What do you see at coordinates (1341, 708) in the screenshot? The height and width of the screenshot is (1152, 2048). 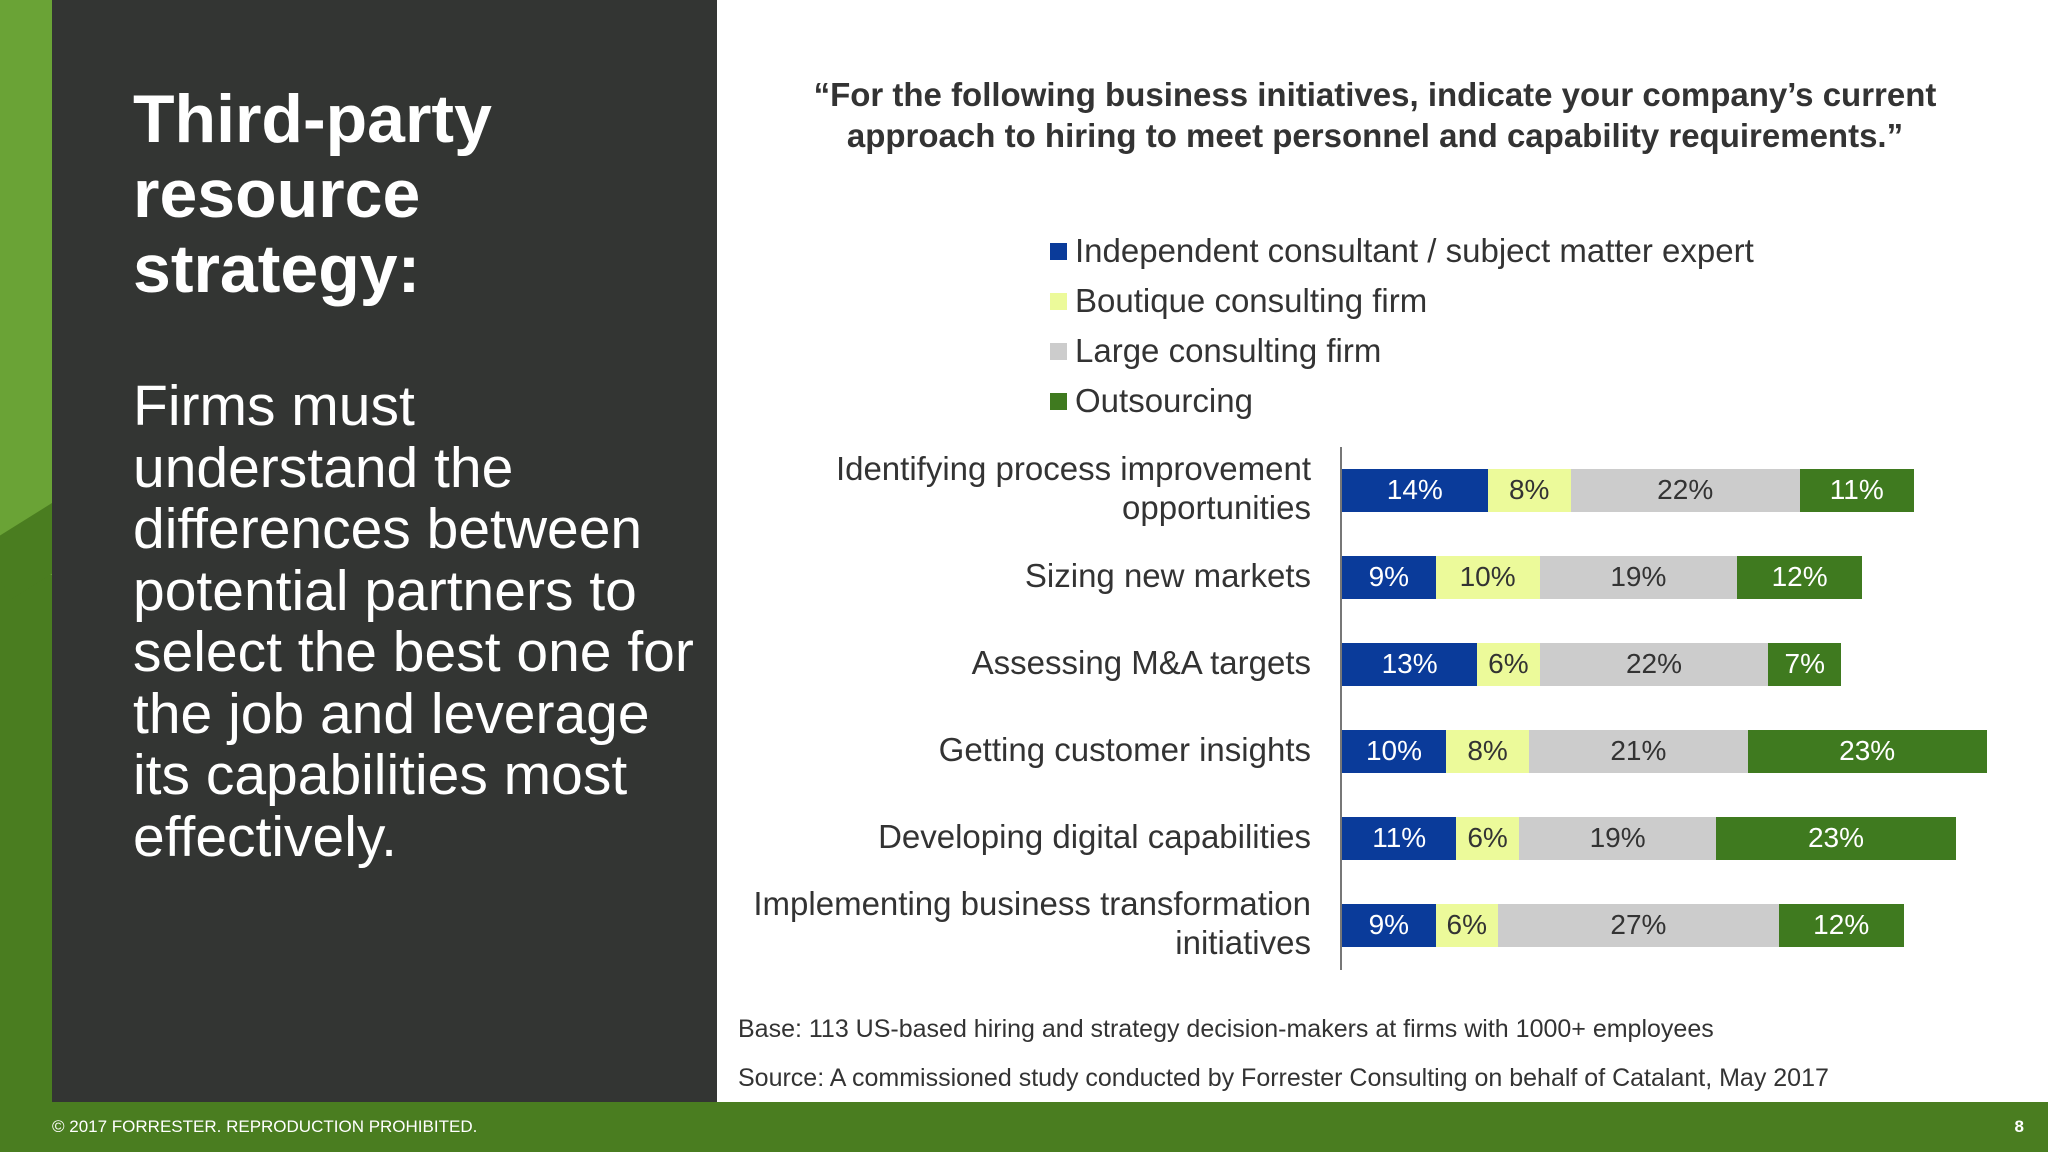 I see `category-axis-line` at bounding box center [1341, 708].